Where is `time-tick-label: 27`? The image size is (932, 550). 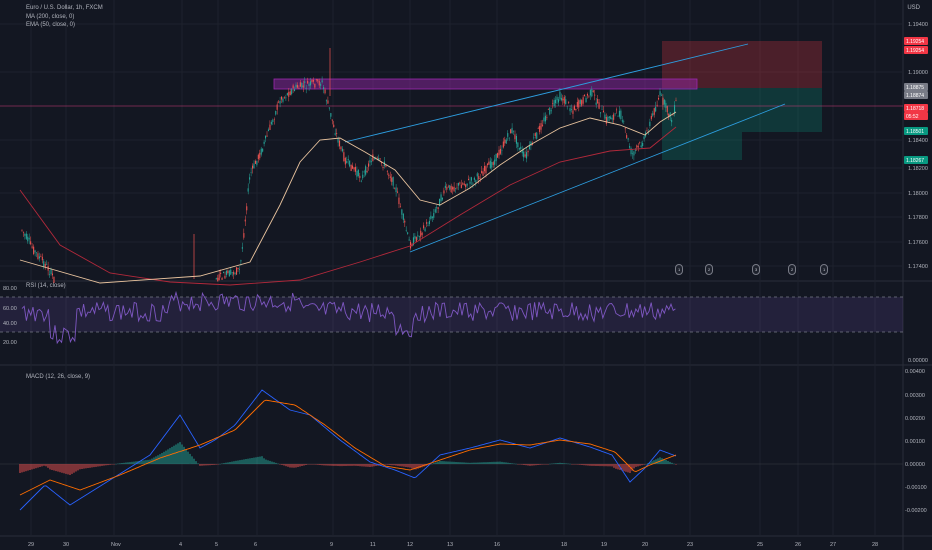
time-tick-label: 27 is located at coordinates (833, 545).